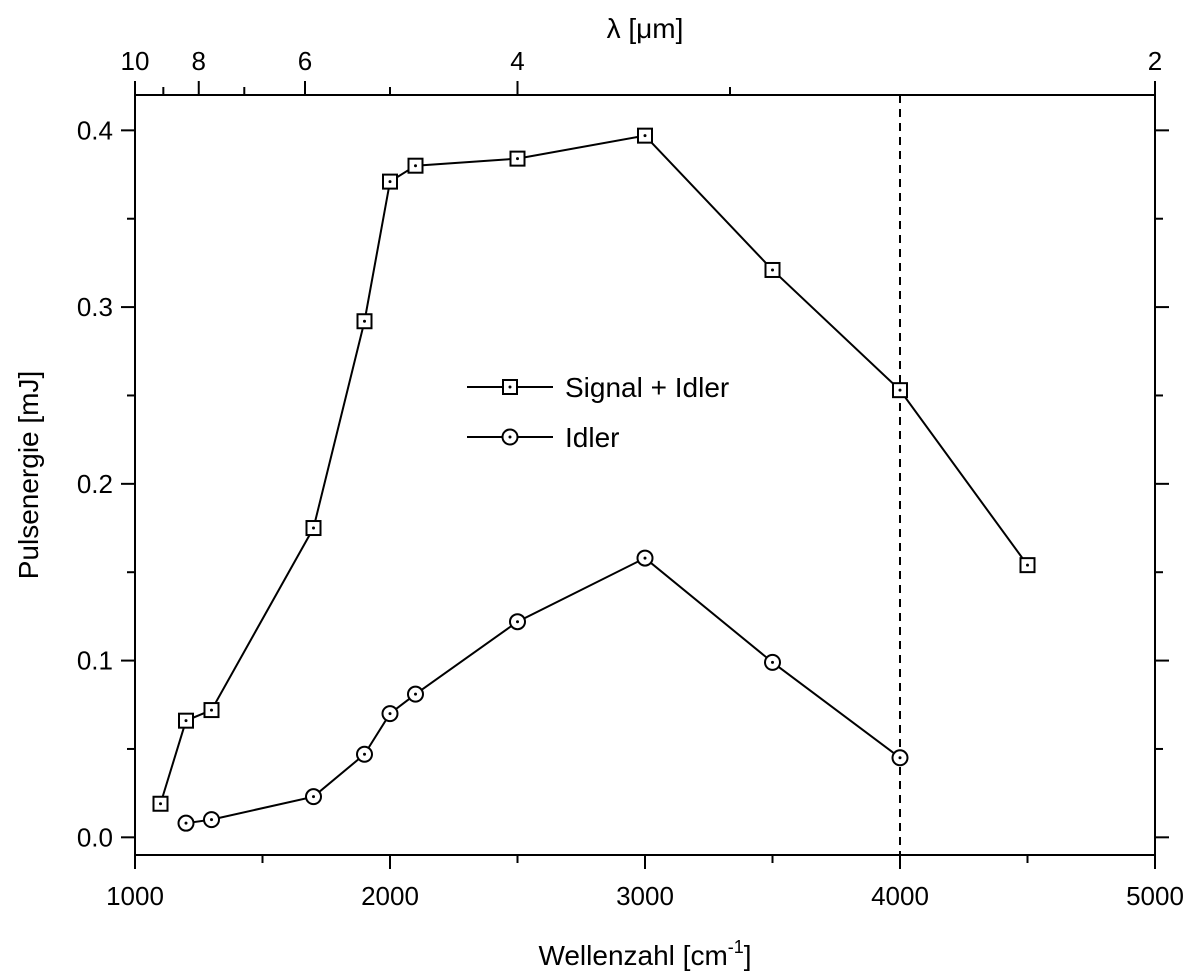 Image resolution: width=1200 pixels, height=979 pixels. I want to click on x-axis-title-sup: -1, so click(736, 947).